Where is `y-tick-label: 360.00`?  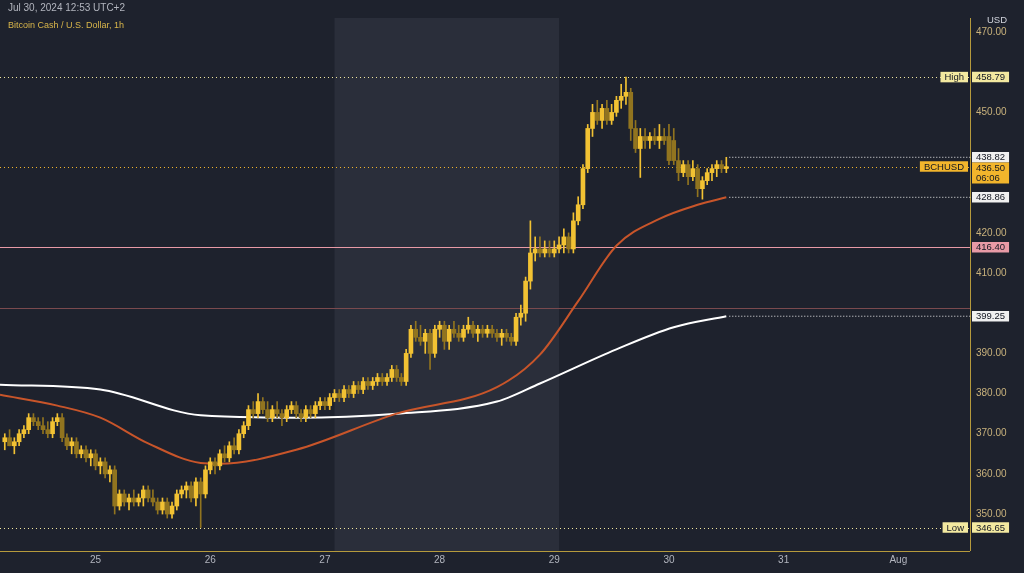
y-tick-label: 360.00 is located at coordinates (992, 473).